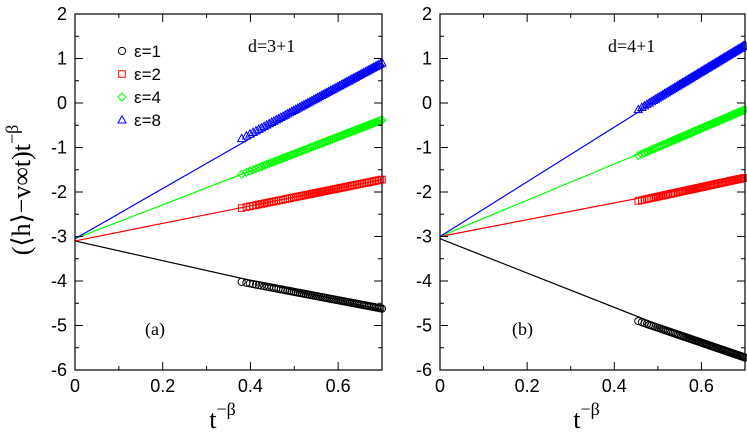 This screenshot has width=747, height=443. I want to click on panel-label: (a), so click(155, 329).